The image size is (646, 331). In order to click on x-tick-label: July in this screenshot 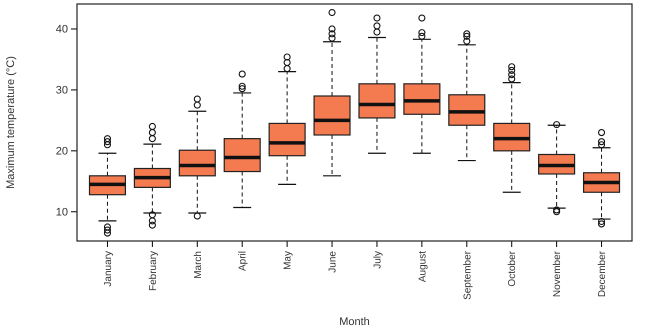, I will do `click(378, 260)`.